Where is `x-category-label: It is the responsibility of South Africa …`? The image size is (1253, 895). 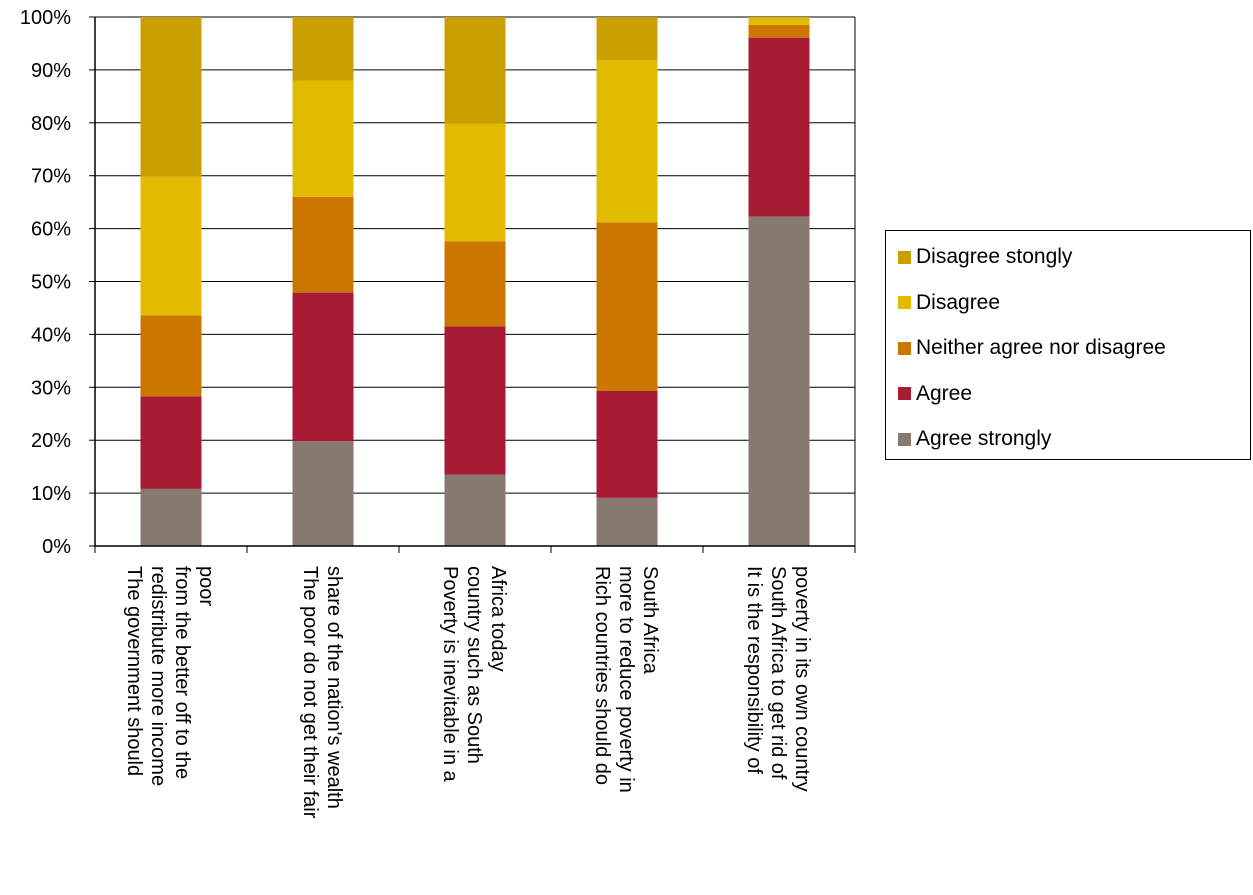
x-category-label: It is the responsibility of South Africa … is located at coordinates (778, 679).